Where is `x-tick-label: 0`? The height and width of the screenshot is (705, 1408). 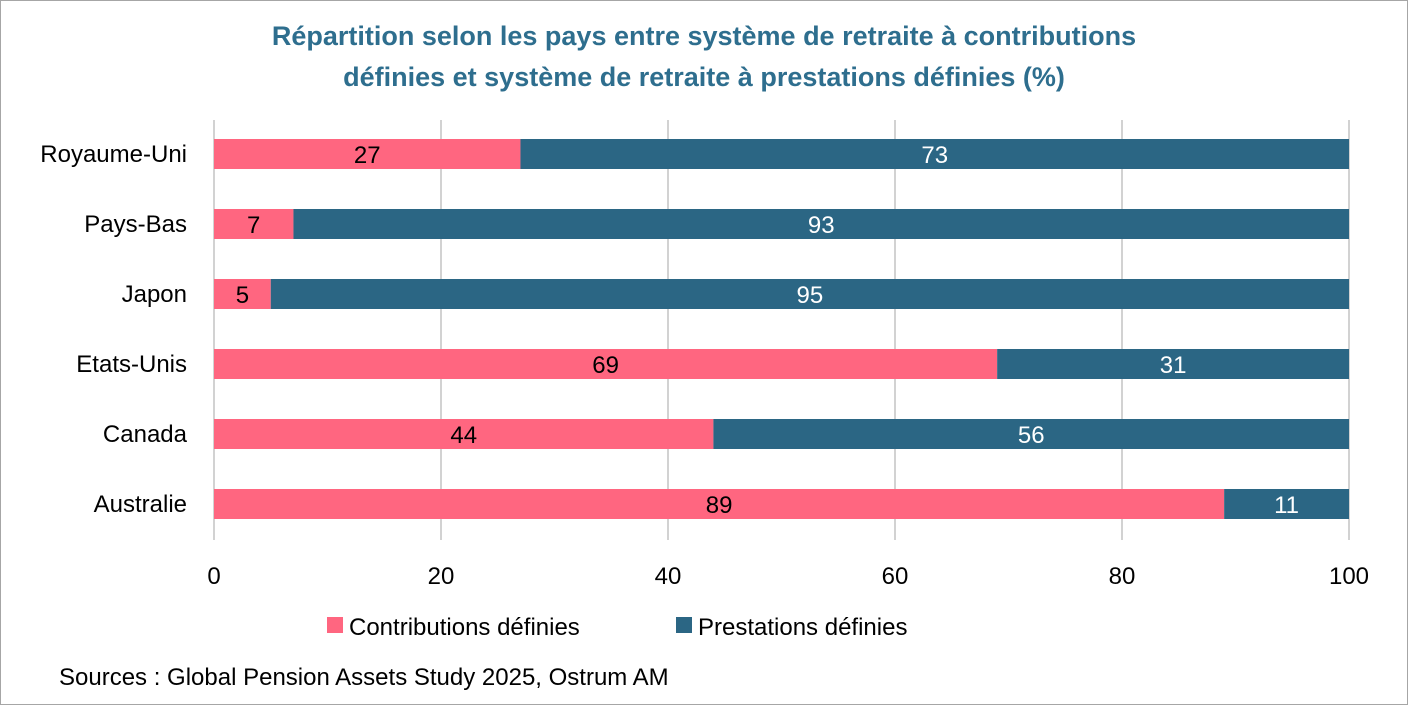
x-tick-label: 0 is located at coordinates (213, 576).